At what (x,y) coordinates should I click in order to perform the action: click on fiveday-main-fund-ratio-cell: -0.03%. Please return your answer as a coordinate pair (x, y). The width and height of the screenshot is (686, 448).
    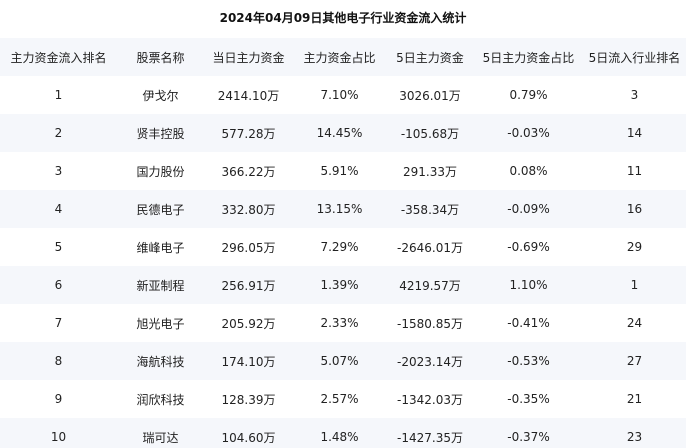
    Looking at the image, I should click on (528, 133).